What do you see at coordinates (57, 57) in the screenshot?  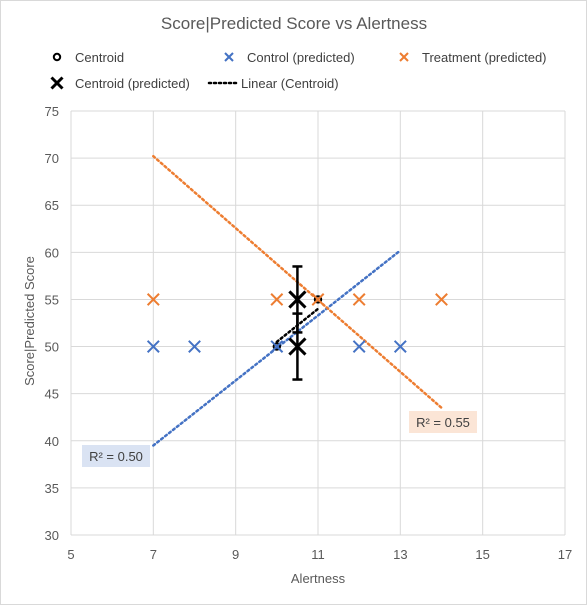 I see `legend-marker` at bounding box center [57, 57].